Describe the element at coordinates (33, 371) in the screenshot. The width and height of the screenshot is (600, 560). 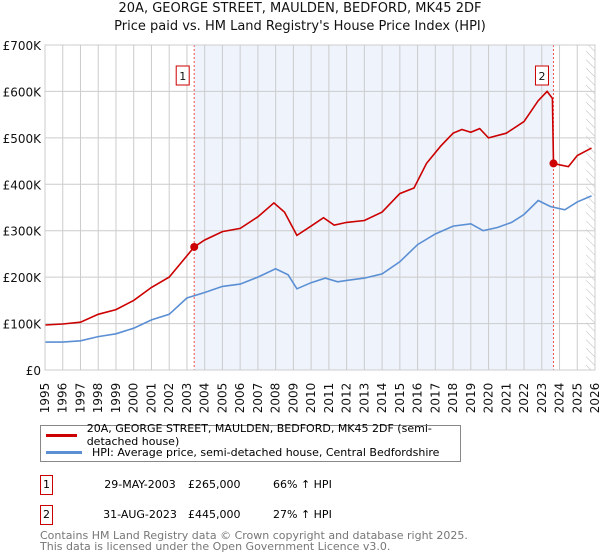
I see `y-tick-label: £0` at that location.